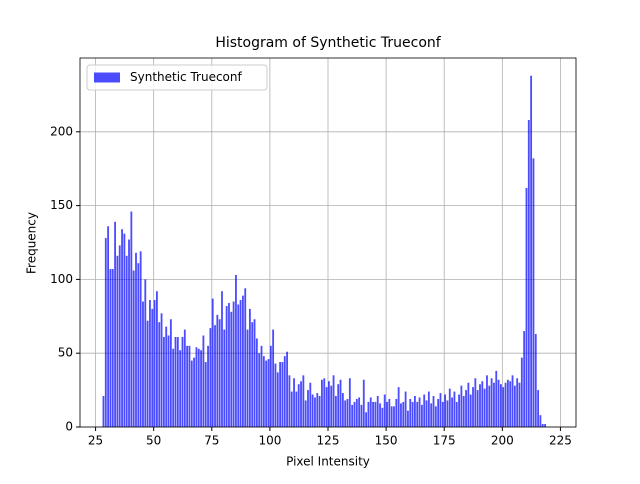  Describe the element at coordinates (32, 243) in the screenshot. I see `y-axis-label: Frequency` at that location.